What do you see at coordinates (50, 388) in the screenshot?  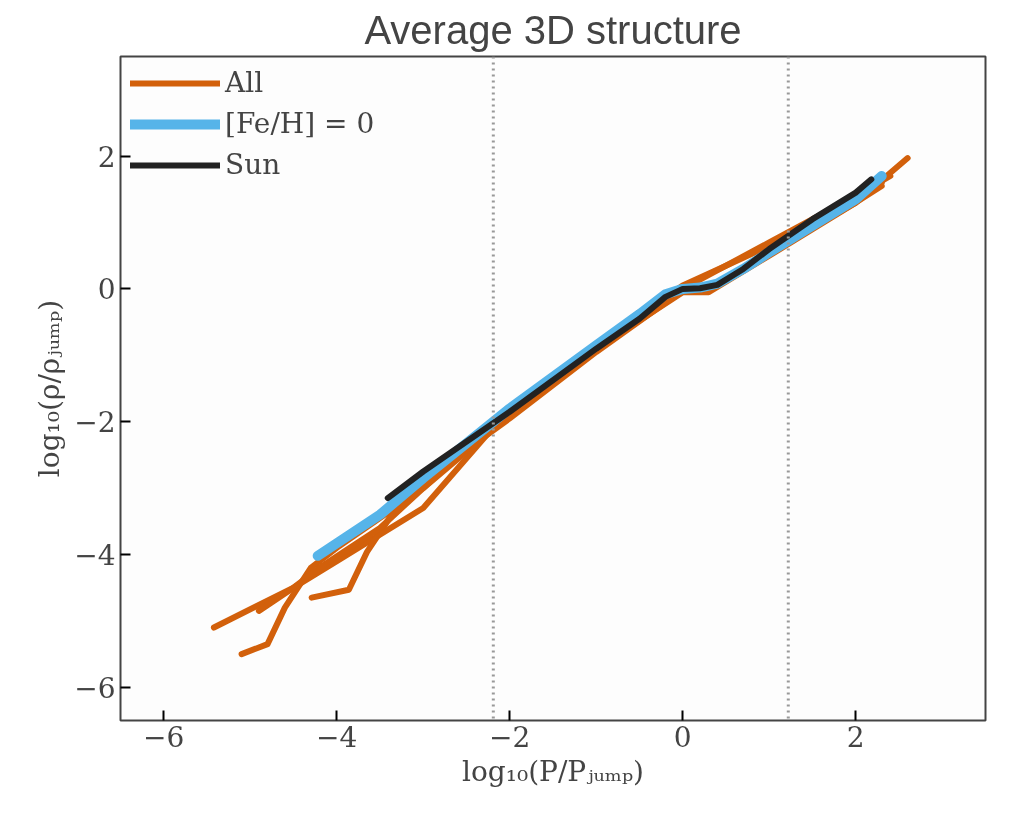 I see `y-axis-title: log₁₀(ρ/ρⱼᵤₘₚ)` at bounding box center [50, 388].